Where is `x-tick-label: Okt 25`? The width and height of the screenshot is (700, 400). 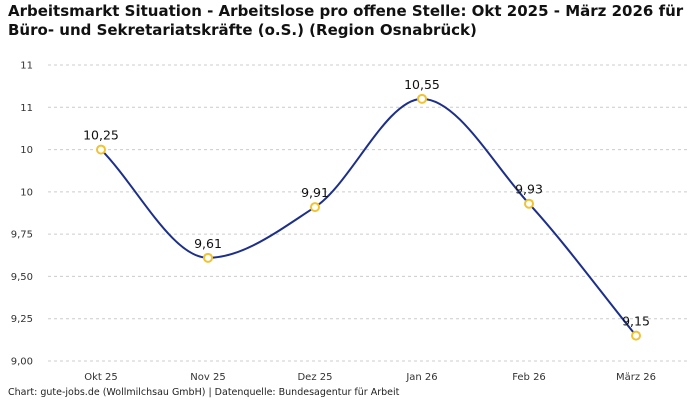
x-tick-label: Okt 25 is located at coordinates (101, 377).